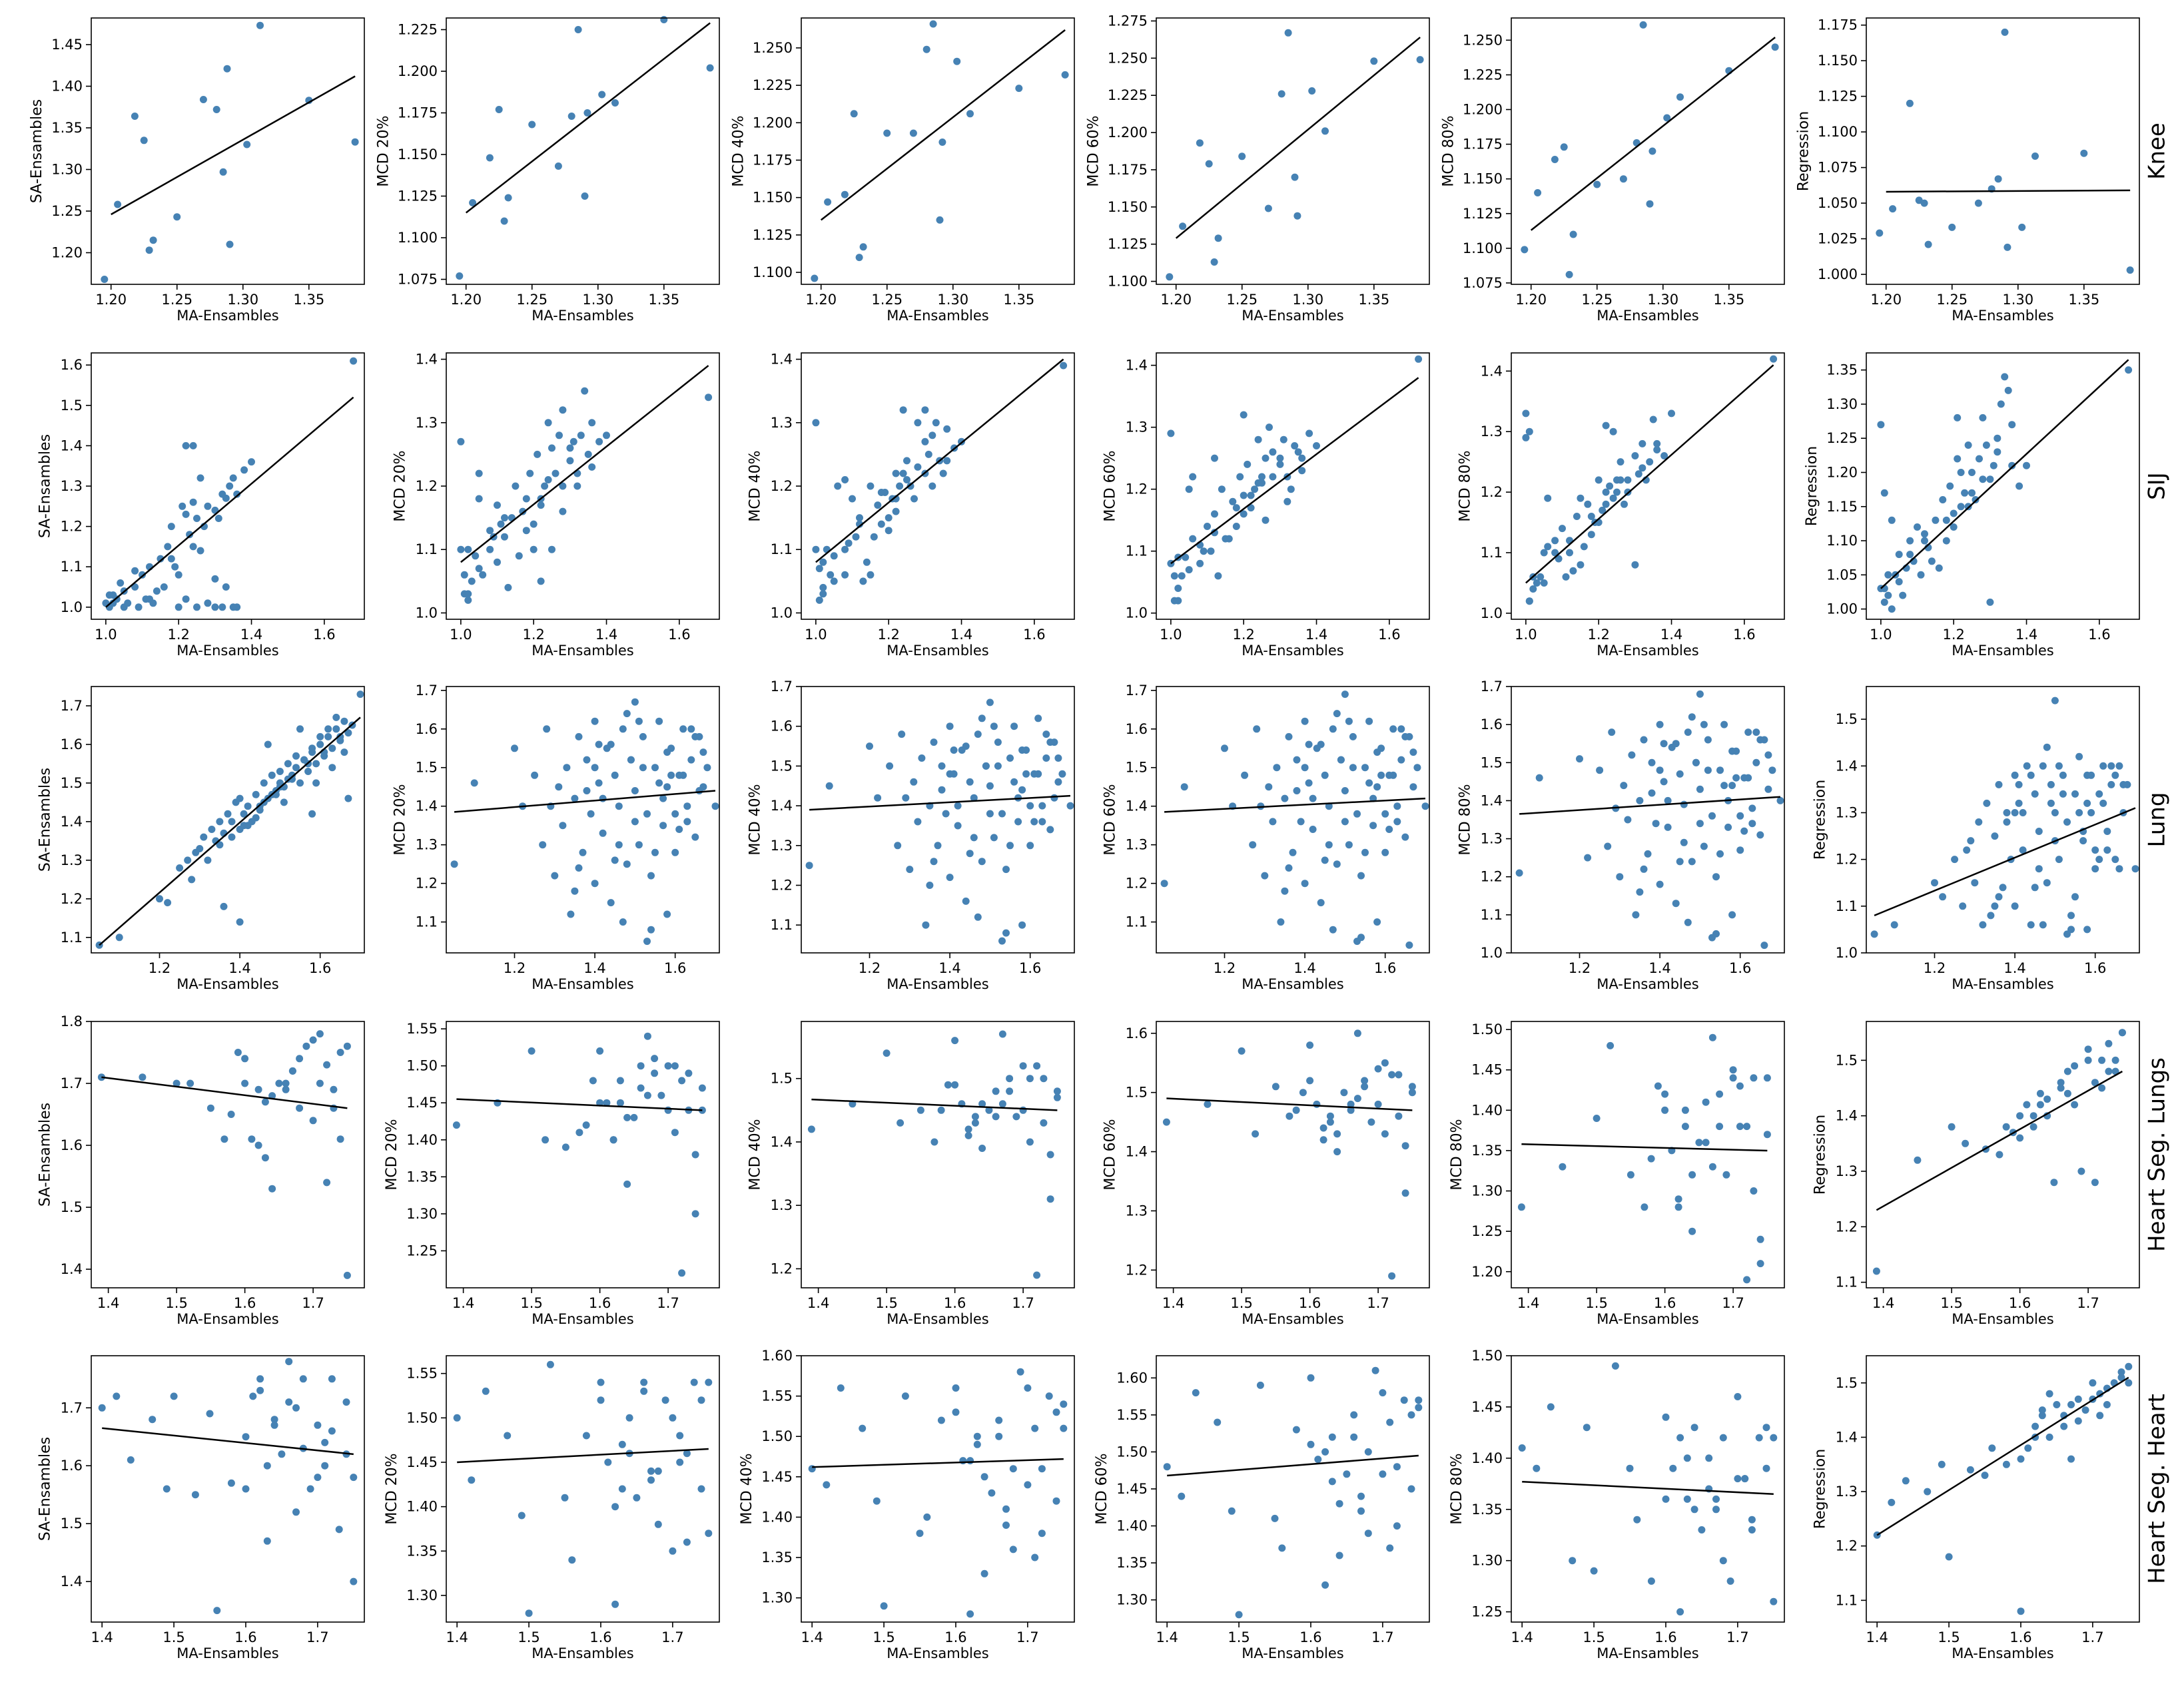 The height and width of the screenshot is (1684, 2184). What do you see at coordinates (418, 196) in the screenshot?
I see `y-tick-label: 1.125` at bounding box center [418, 196].